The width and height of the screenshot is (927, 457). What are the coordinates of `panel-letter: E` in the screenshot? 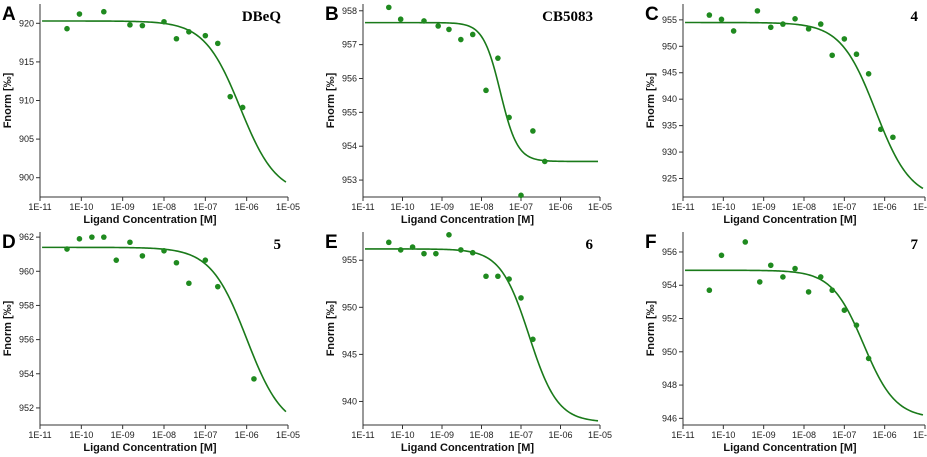 It's located at (331, 242).